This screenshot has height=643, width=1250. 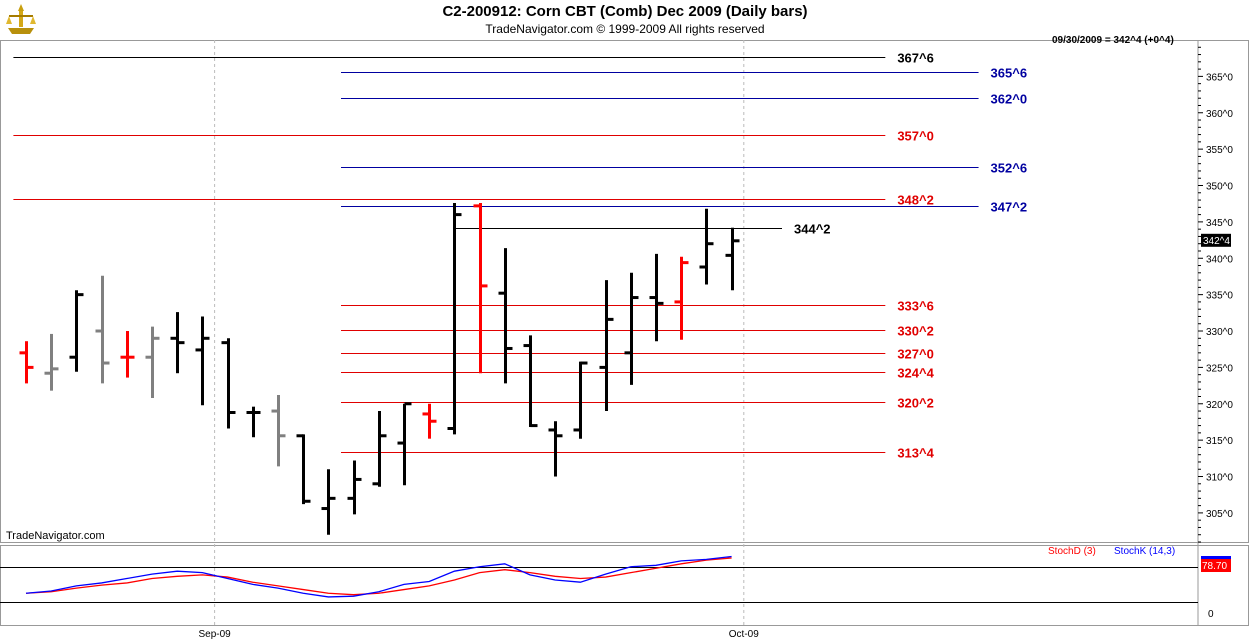 I want to click on level-label: 352^6, so click(x=1009, y=168).